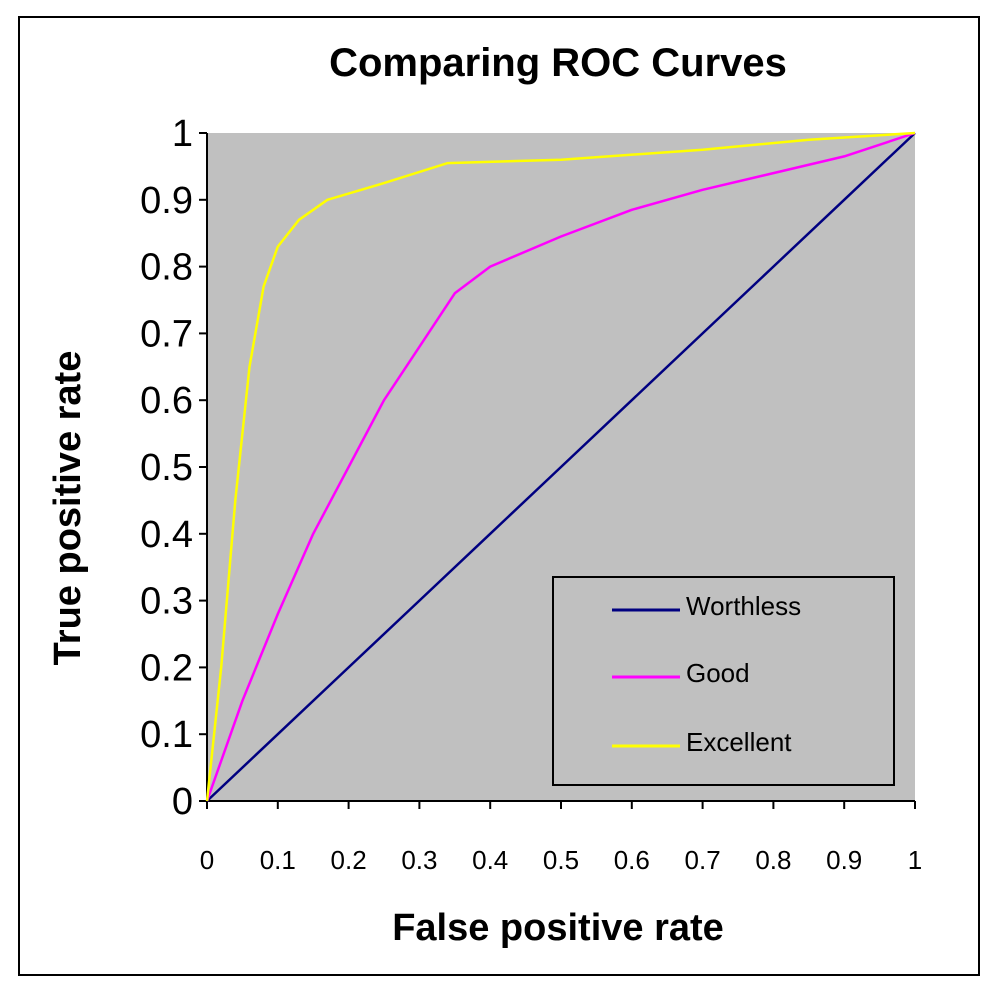  What do you see at coordinates (278, 860) in the screenshot?
I see `x-tick-label: 0.1` at bounding box center [278, 860].